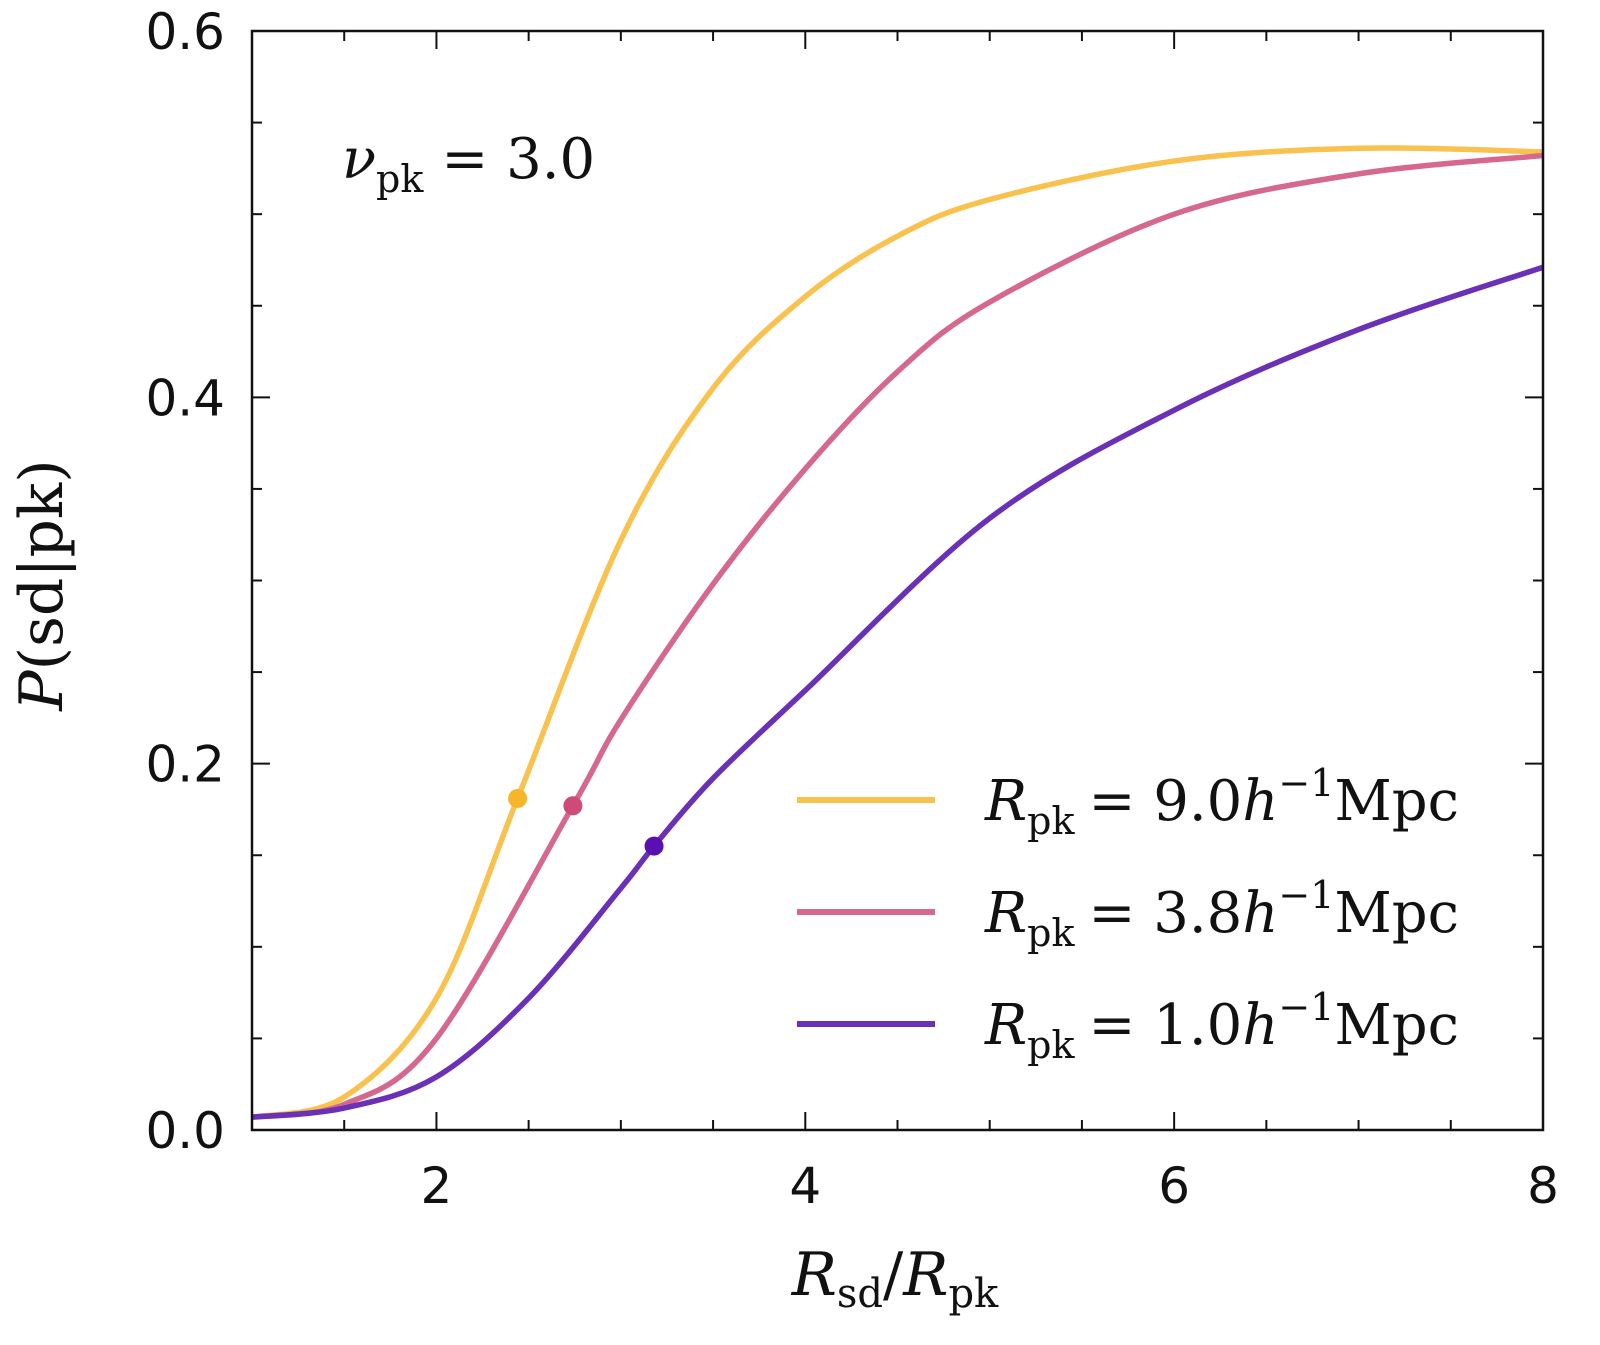 This screenshot has height=1345, width=1600. What do you see at coordinates (1221, 802) in the screenshot?
I see `legend-label-0: Rpk = 9.0h−1Mpc` at bounding box center [1221, 802].